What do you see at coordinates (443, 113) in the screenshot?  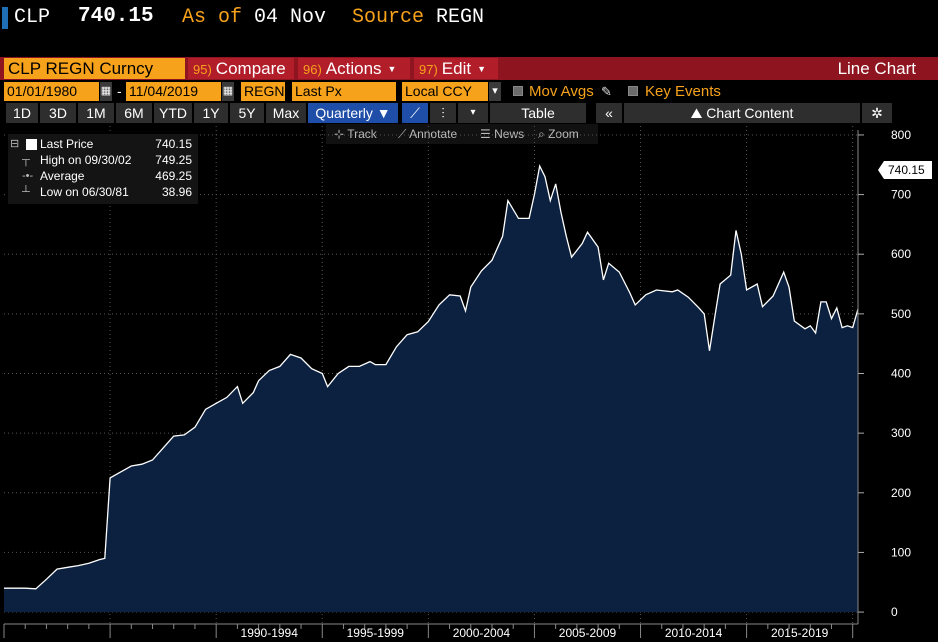 I see `bar-chart-icon: ⫶` at bounding box center [443, 113].